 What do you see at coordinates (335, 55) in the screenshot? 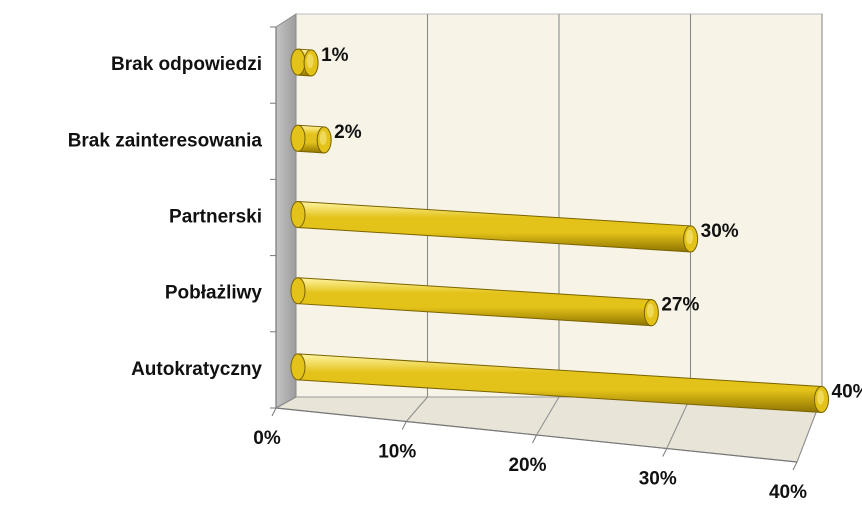
I see `data-label: 1%` at bounding box center [335, 55].